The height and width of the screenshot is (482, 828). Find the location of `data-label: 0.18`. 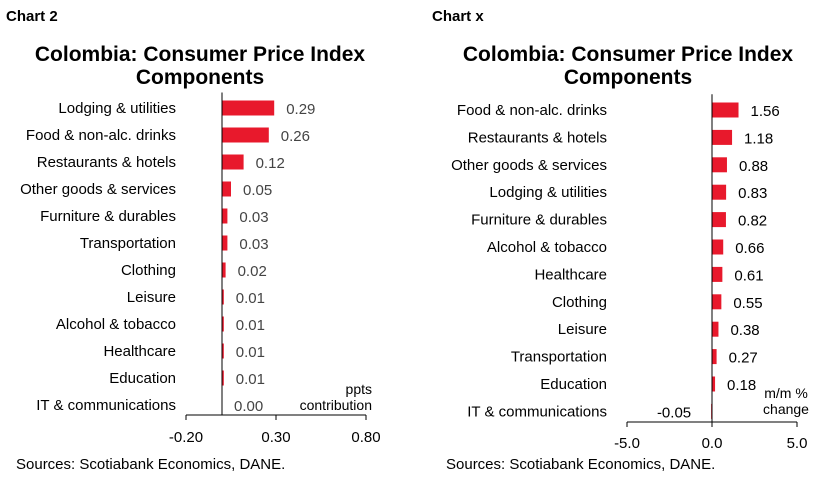

data-label: 0.18 is located at coordinates (741, 385).